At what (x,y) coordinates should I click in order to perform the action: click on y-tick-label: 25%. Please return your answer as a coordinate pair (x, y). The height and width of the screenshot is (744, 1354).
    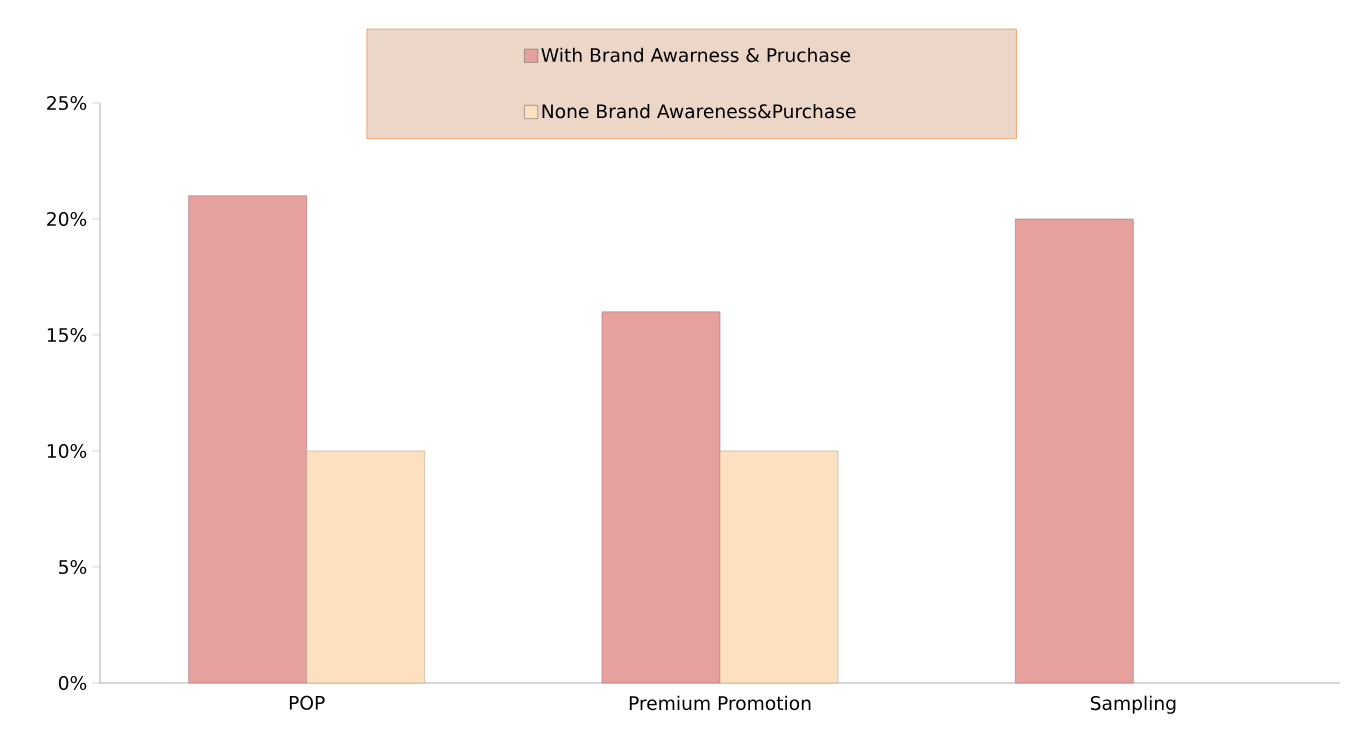
    Looking at the image, I should click on (67, 103).